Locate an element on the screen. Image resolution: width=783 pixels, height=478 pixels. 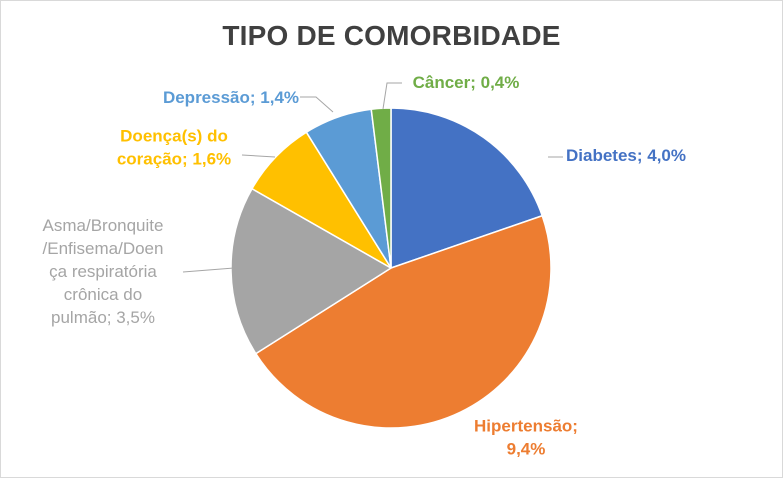
data-label-0: Diabetes; 4,0% is located at coordinates (626, 155).